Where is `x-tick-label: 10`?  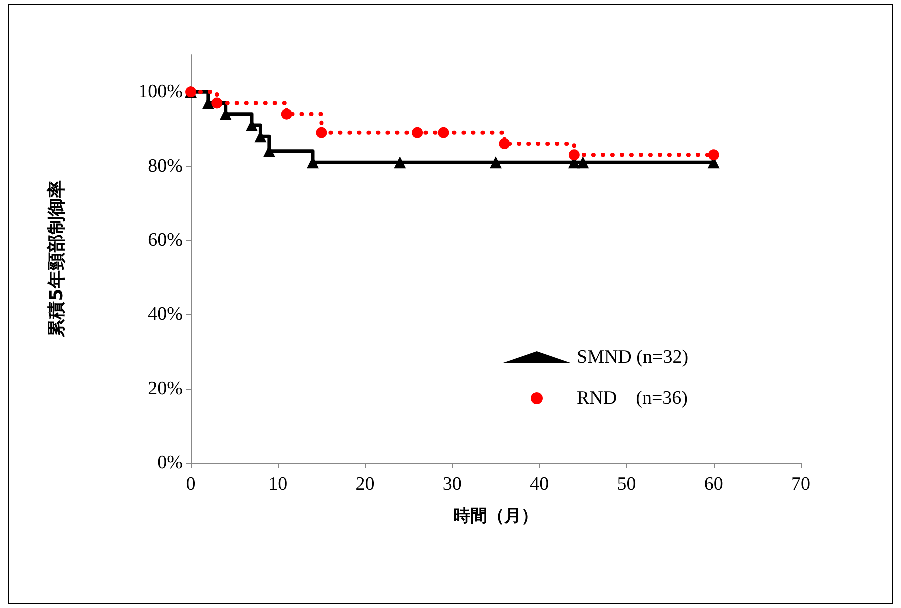
x-tick-label: 10 is located at coordinates (278, 484).